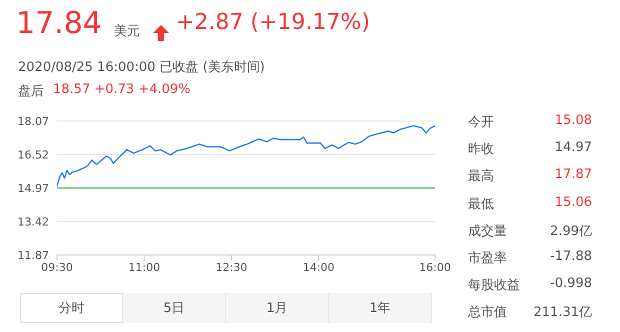  What do you see at coordinates (573, 120) in the screenshot?
I see `text: 15.08` at bounding box center [573, 120].